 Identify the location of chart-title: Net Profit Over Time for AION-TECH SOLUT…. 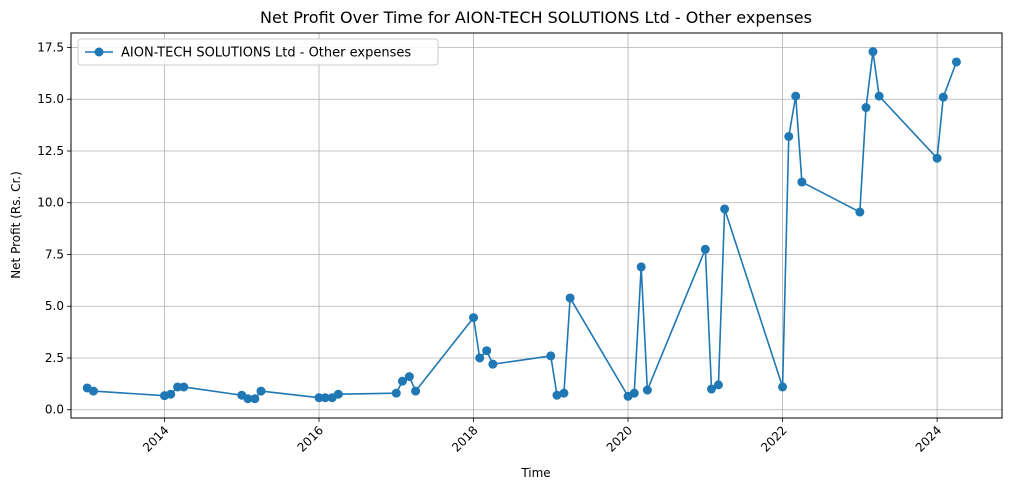
(536, 17).